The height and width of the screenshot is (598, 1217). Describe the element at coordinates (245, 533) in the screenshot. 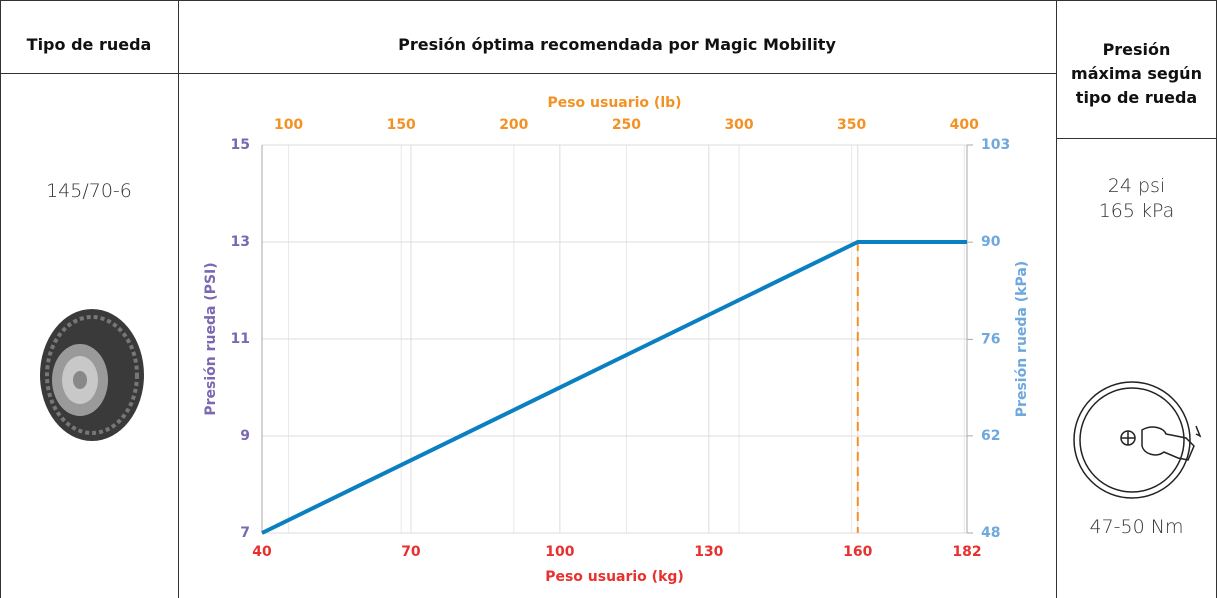

I see `y-tick-label: 7` at that location.